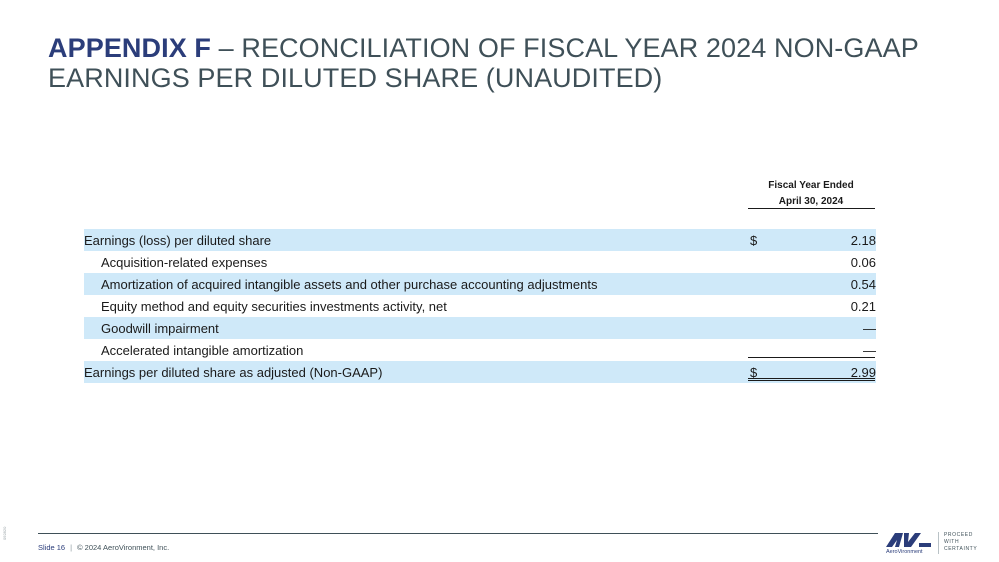 Image resolution: width=999 pixels, height=562 pixels. What do you see at coordinates (863, 262) in the screenshot?
I see `row-value: 0.06` at bounding box center [863, 262].